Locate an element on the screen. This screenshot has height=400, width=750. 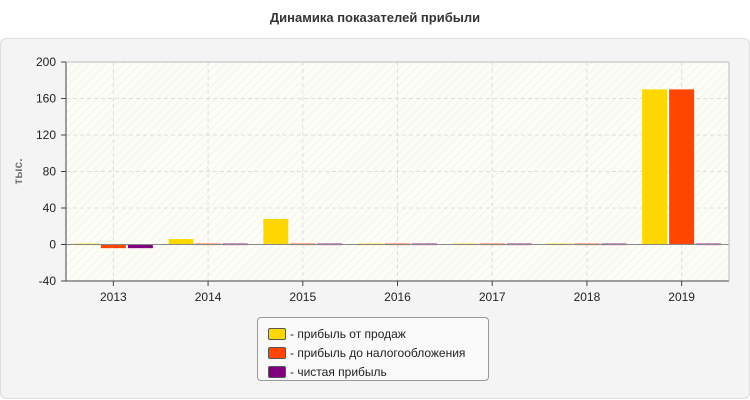
x-tick-label: 2014 is located at coordinates (208, 297).